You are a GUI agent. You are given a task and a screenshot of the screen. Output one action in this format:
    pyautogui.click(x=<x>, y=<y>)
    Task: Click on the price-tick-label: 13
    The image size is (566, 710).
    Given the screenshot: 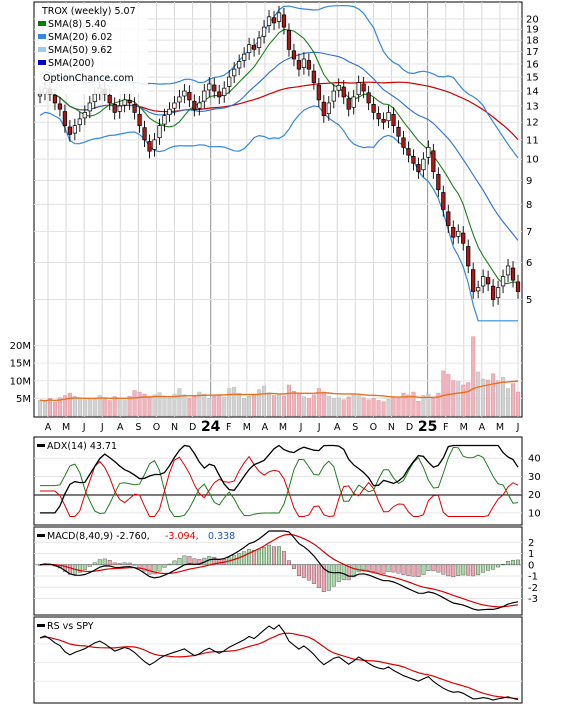 What is the action you would take?
    pyautogui.click(x=532, y=107)
    